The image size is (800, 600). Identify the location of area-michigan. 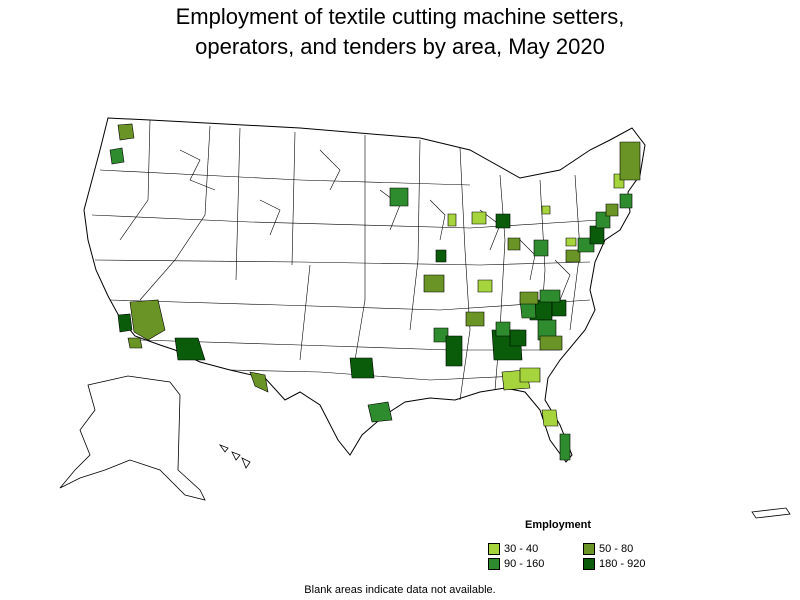
(503, 221).